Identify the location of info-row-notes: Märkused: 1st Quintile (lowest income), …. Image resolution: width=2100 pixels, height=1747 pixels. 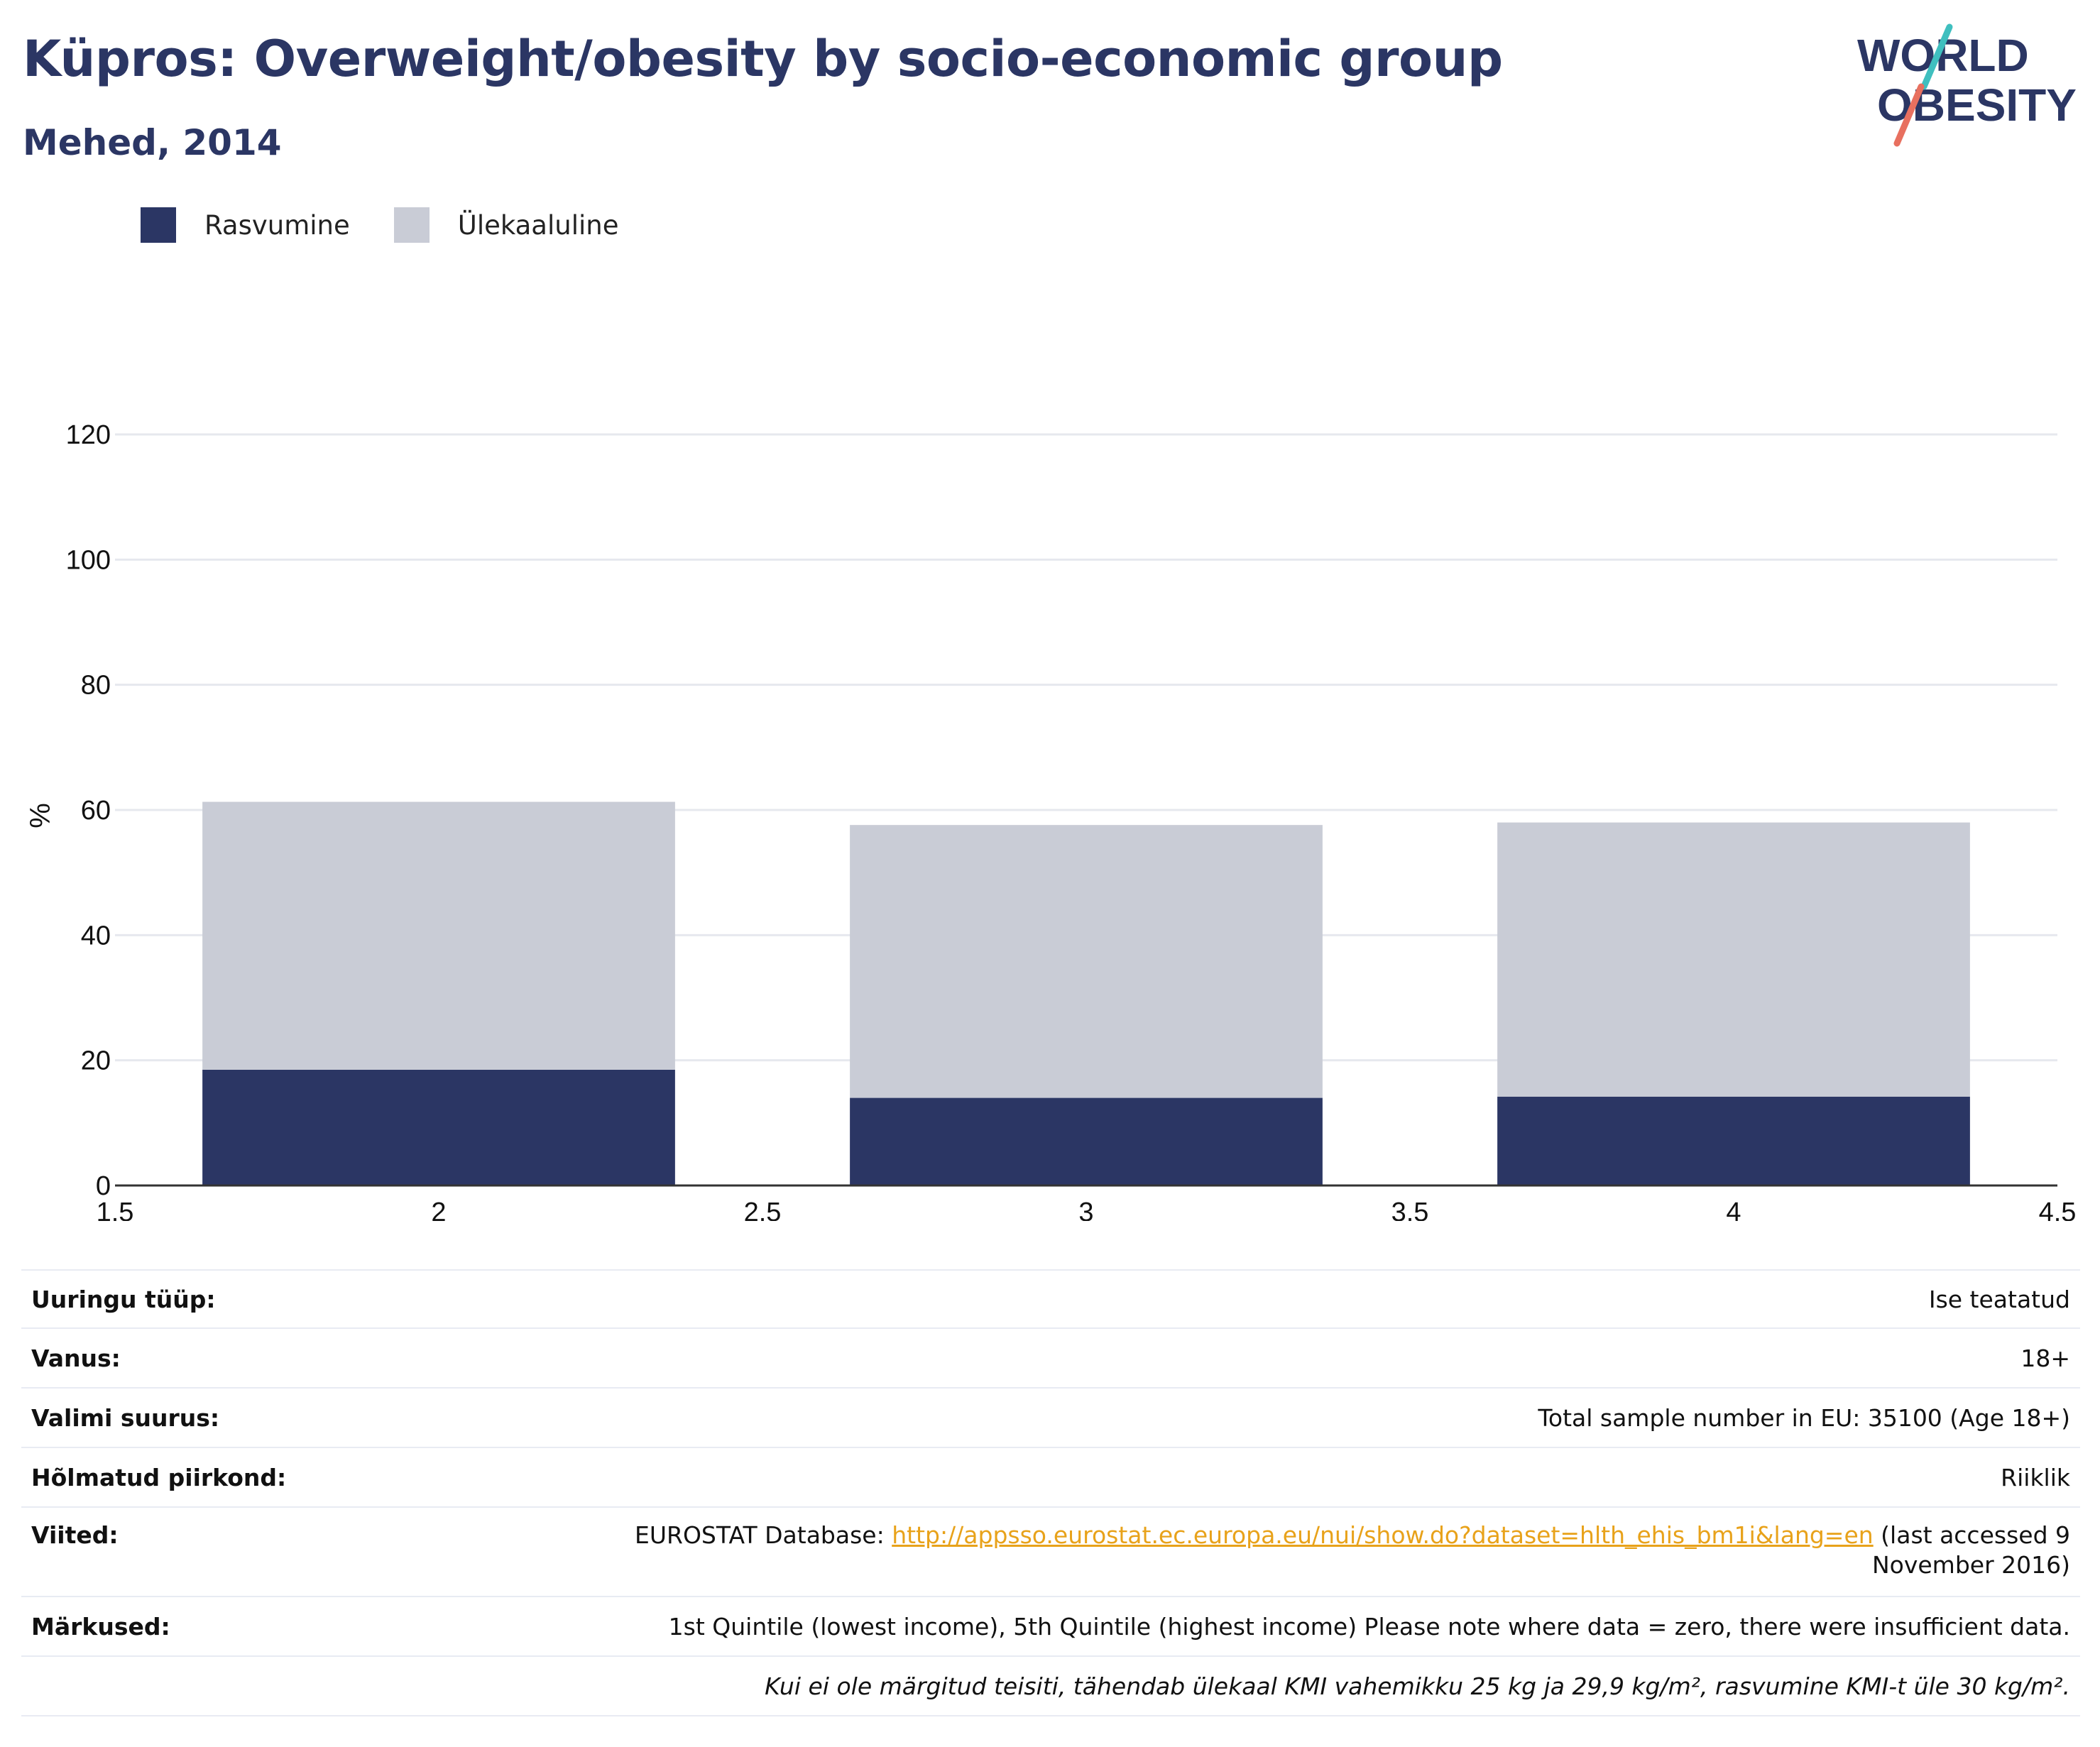
(1050, 1627).